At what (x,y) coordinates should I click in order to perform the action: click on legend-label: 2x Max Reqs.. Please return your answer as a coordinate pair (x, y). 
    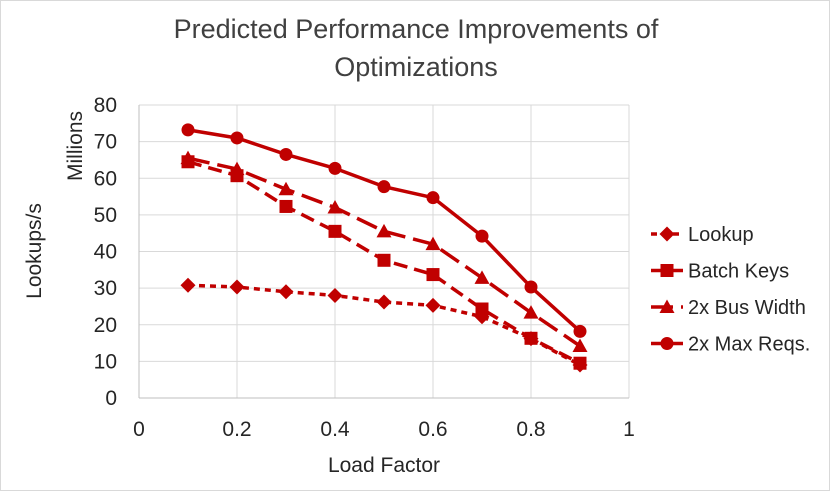
    Looking at the image, I should click on (749, 345).